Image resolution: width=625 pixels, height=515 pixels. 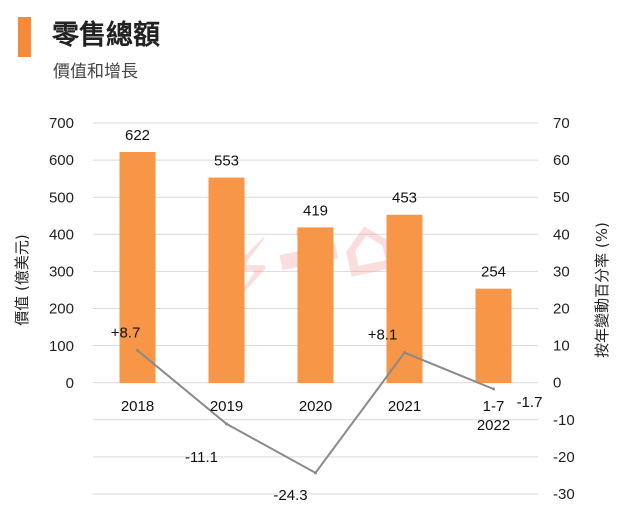 What do you see at coordinates (61, 346) in the screenshot?
I see `left-tick-label: 100` at bounding box center [61, 346].